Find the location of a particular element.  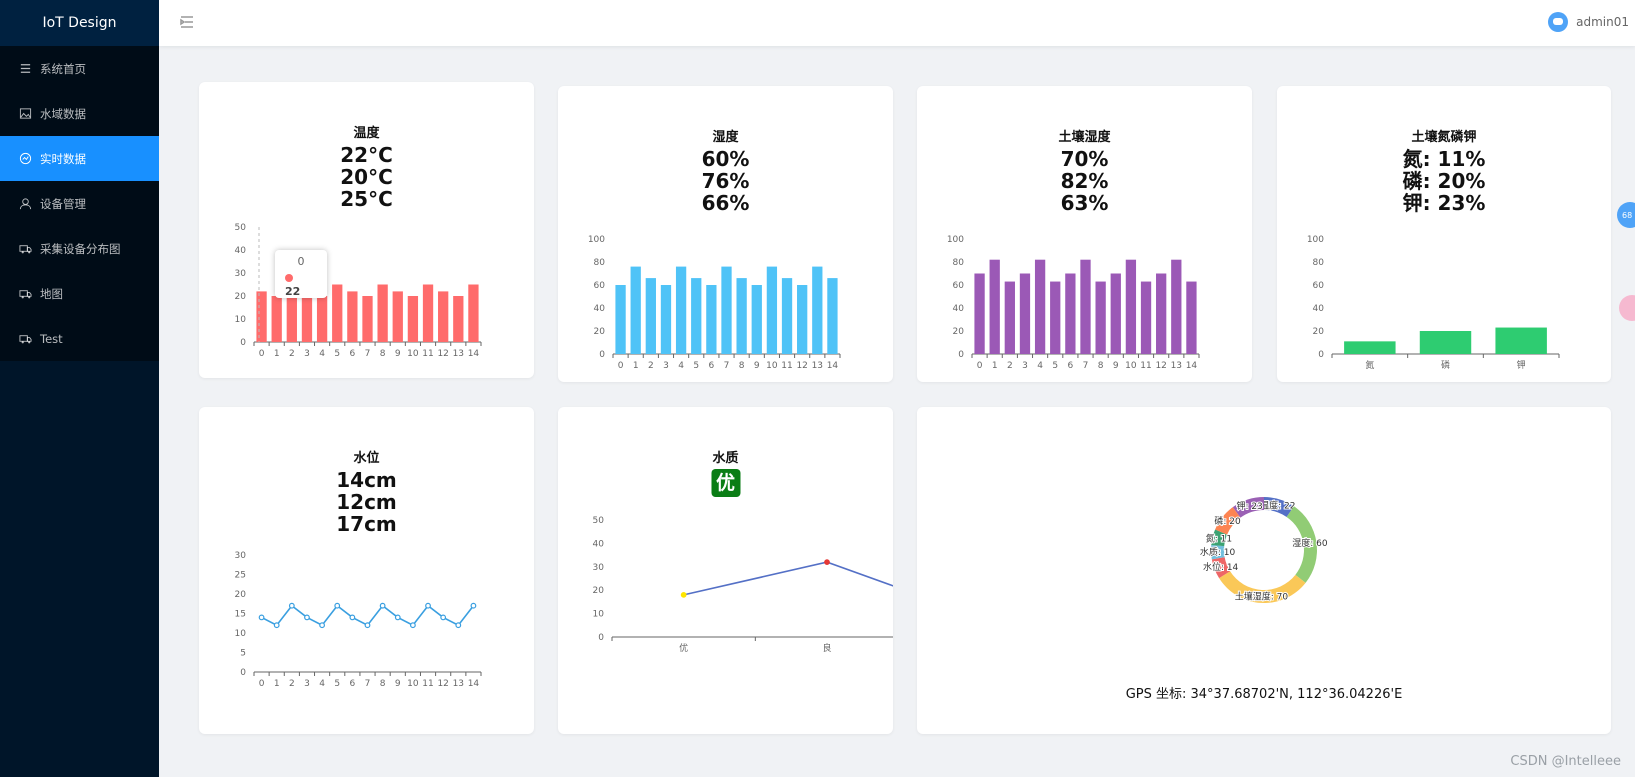

user-menu: admin01 is located at coordinates (1588, 22).